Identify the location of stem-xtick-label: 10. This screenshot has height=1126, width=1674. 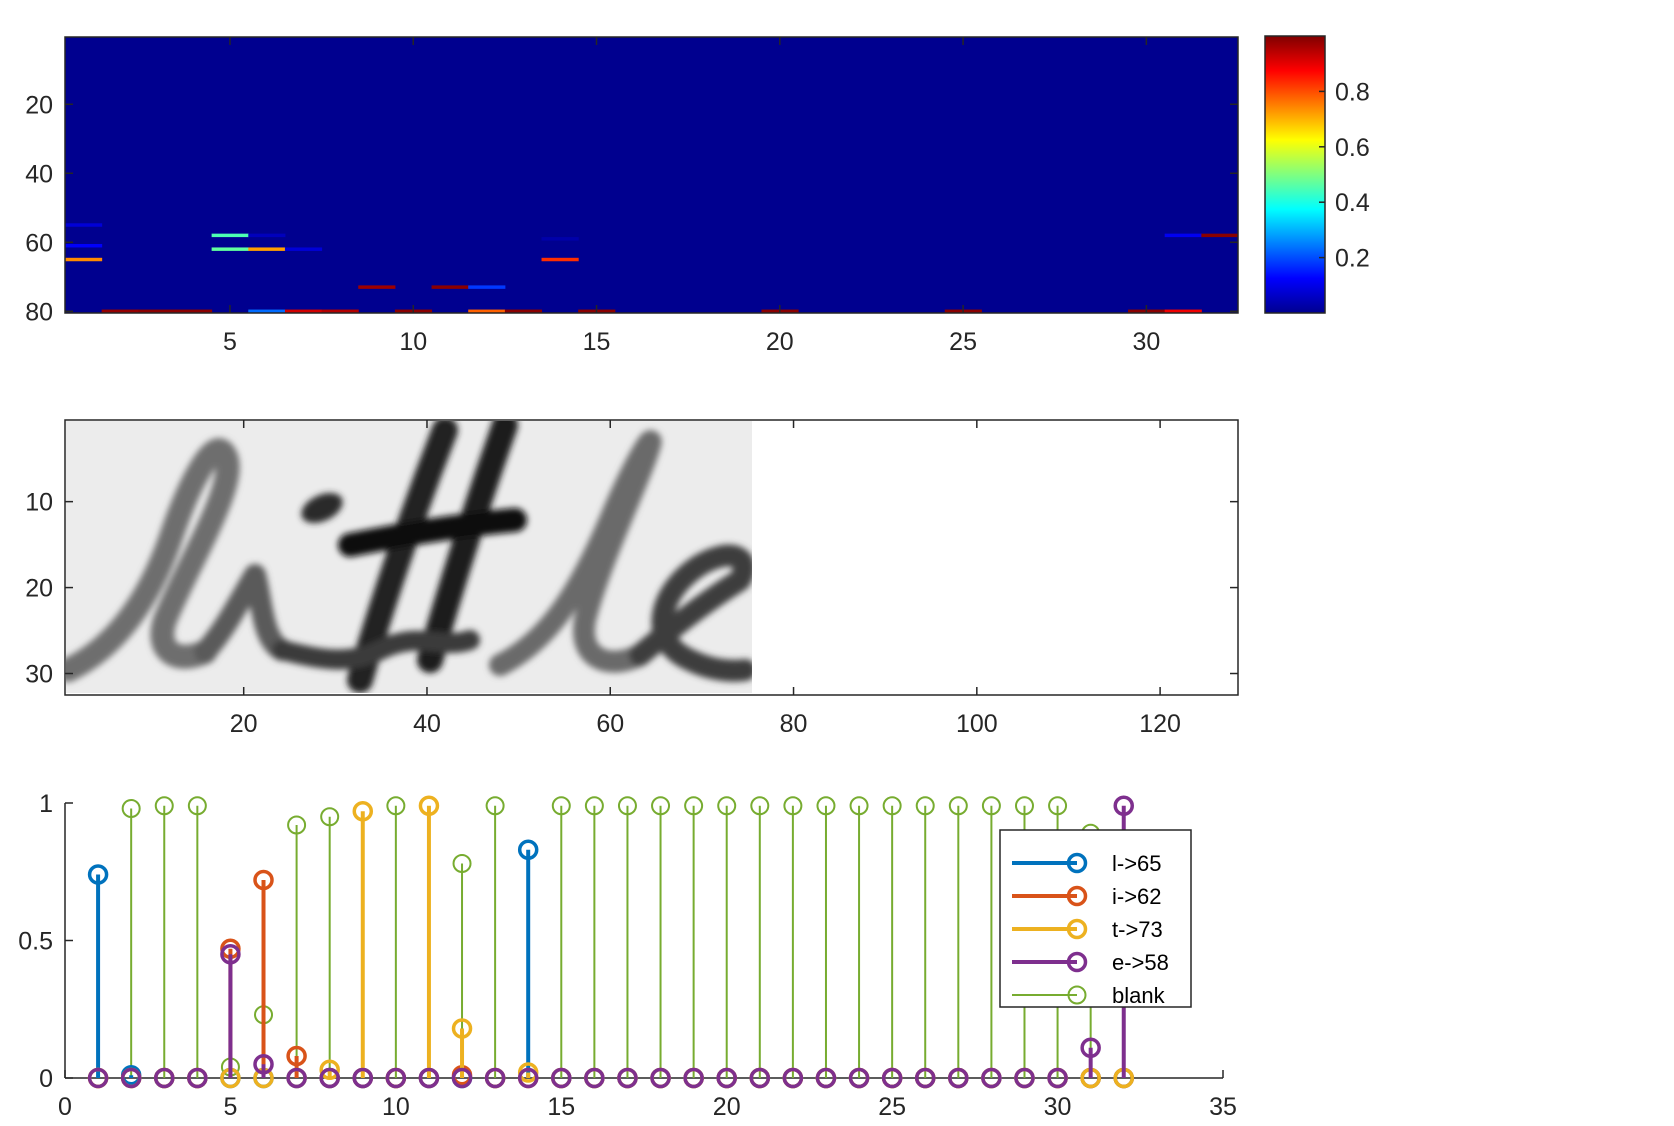
(396, 1107).